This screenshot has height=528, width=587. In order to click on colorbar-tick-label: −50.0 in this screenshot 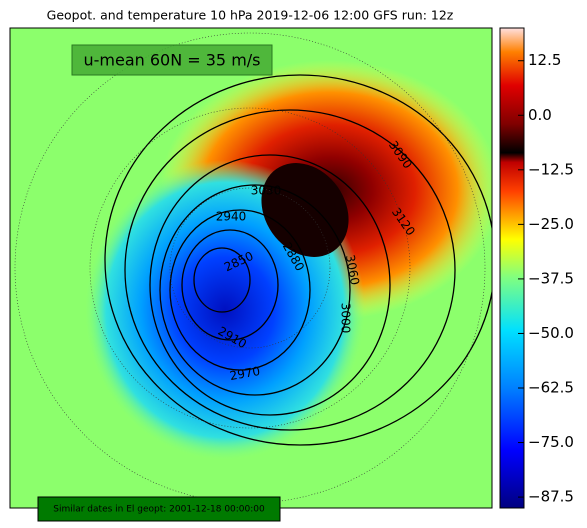, I will do `click(551, 333)`.